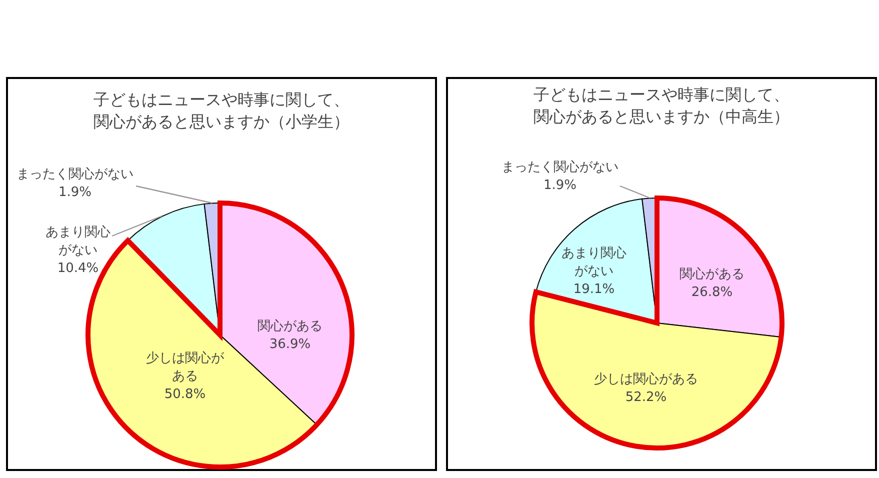 The width and height of the screenshot is (879, 478). What do you see at coordinates (222, 110) in the screenshot?
I see `chart-title: 子どもはニュースや時事に関して、関心があると思いますか（小学生）` at bounding box center [222, 110].